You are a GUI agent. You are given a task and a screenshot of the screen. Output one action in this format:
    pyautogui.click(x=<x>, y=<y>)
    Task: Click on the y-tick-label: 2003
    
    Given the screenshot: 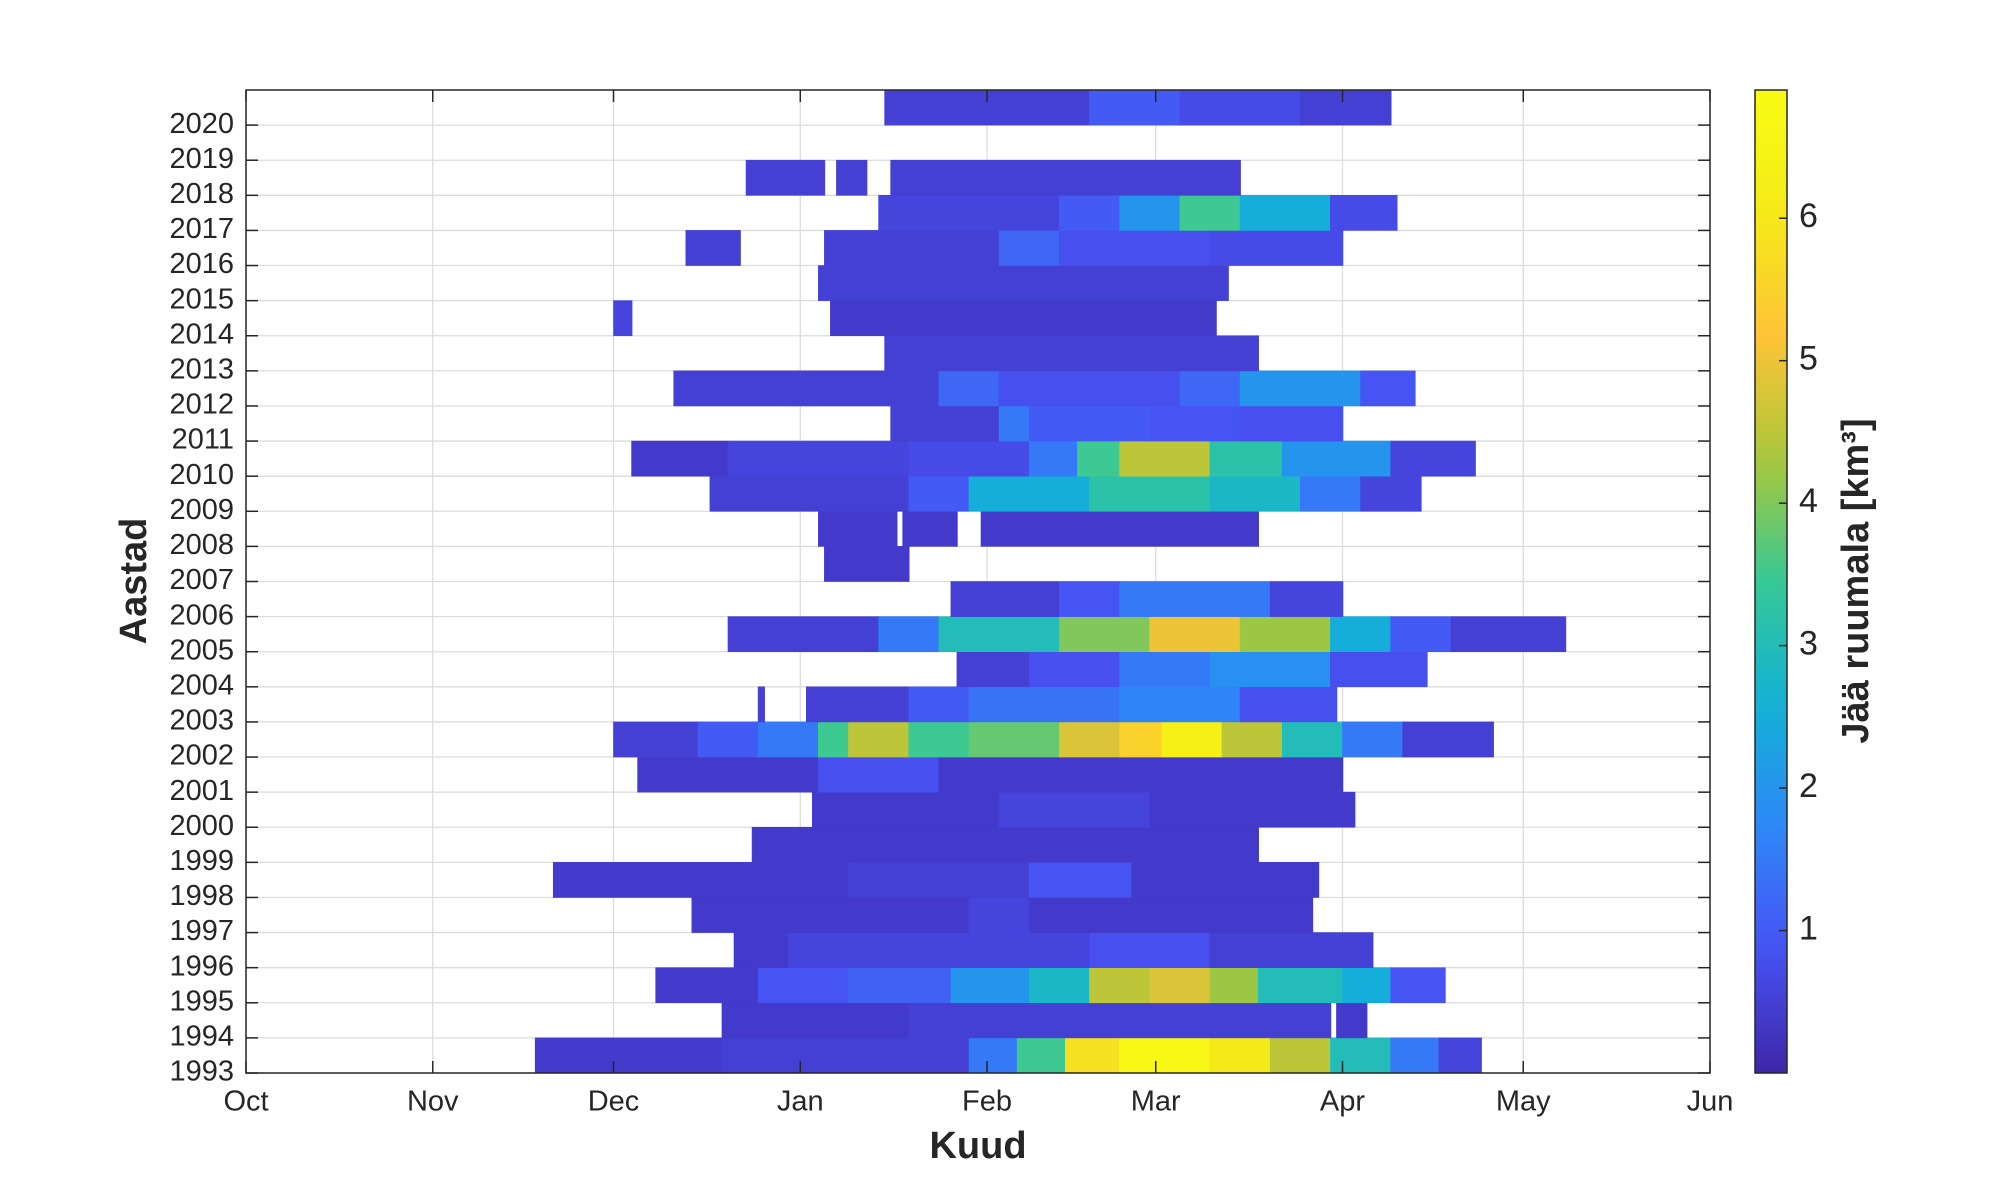 What is the action you would take?
    pyautogui.click(x=201, y=721)
    